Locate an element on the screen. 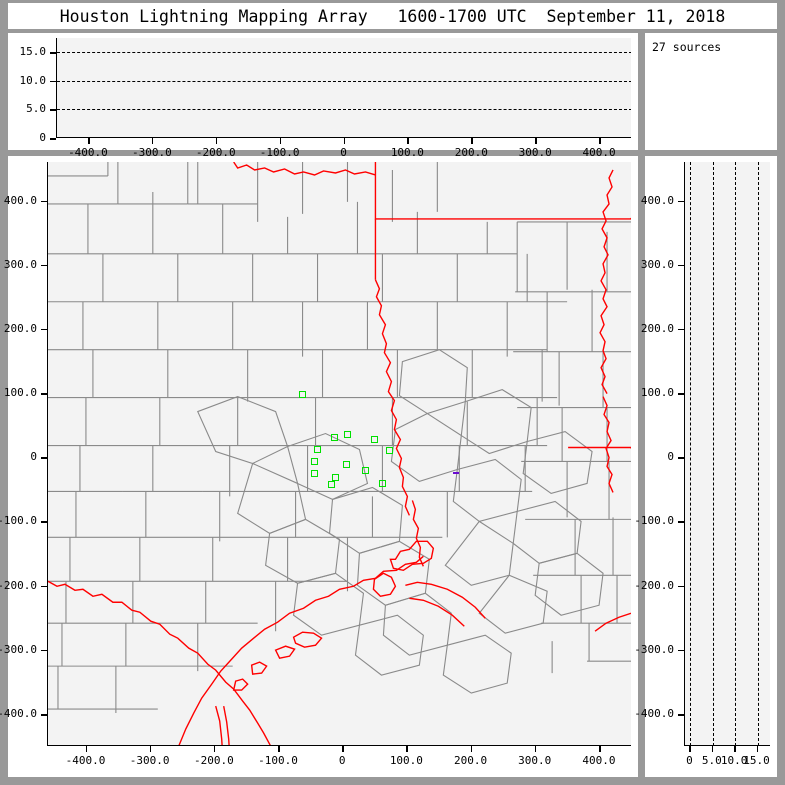 This screenshot has height=785, width=785. sources-panel: 27 sources is located at coordinates (711, 91).